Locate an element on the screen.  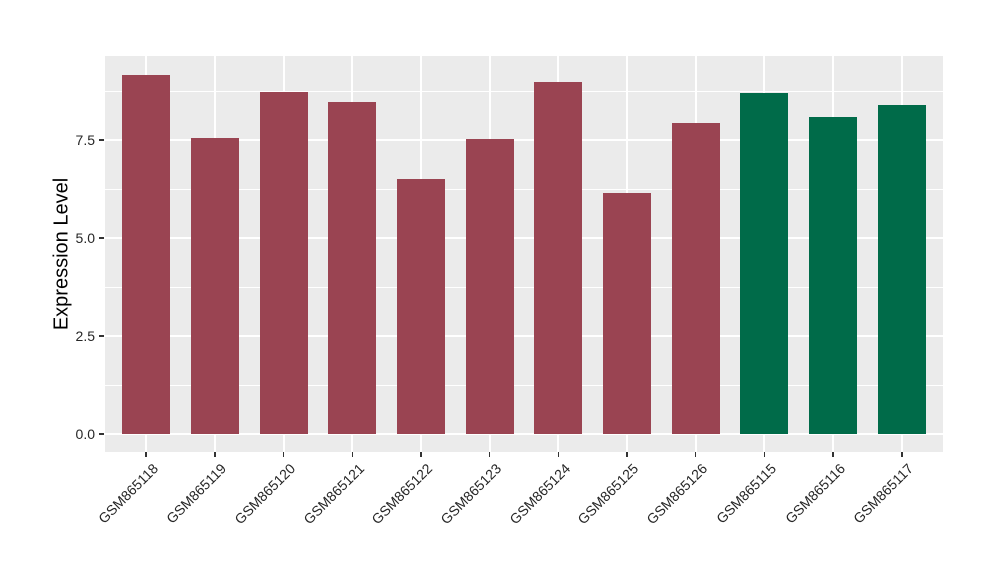
x-tick-label: GSM865122 is located at coordinates (402, 494).